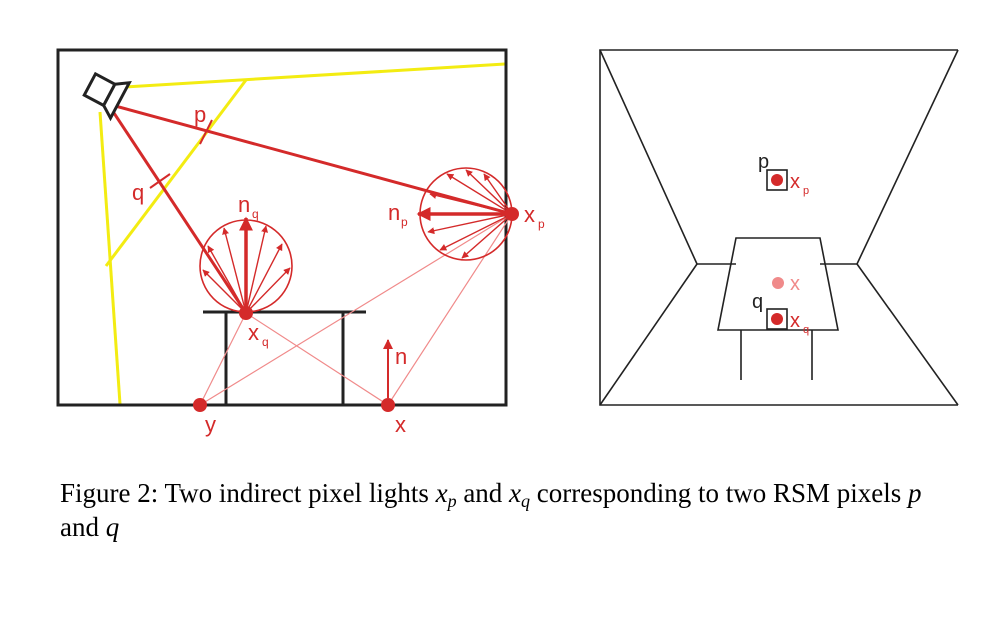 This screenshot has height=624, width=990. I want to click on rsm-pixel-p, so click(777, 180).